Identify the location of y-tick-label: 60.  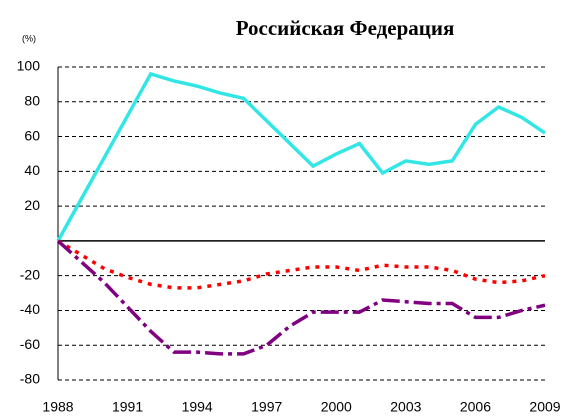
(32, 135).